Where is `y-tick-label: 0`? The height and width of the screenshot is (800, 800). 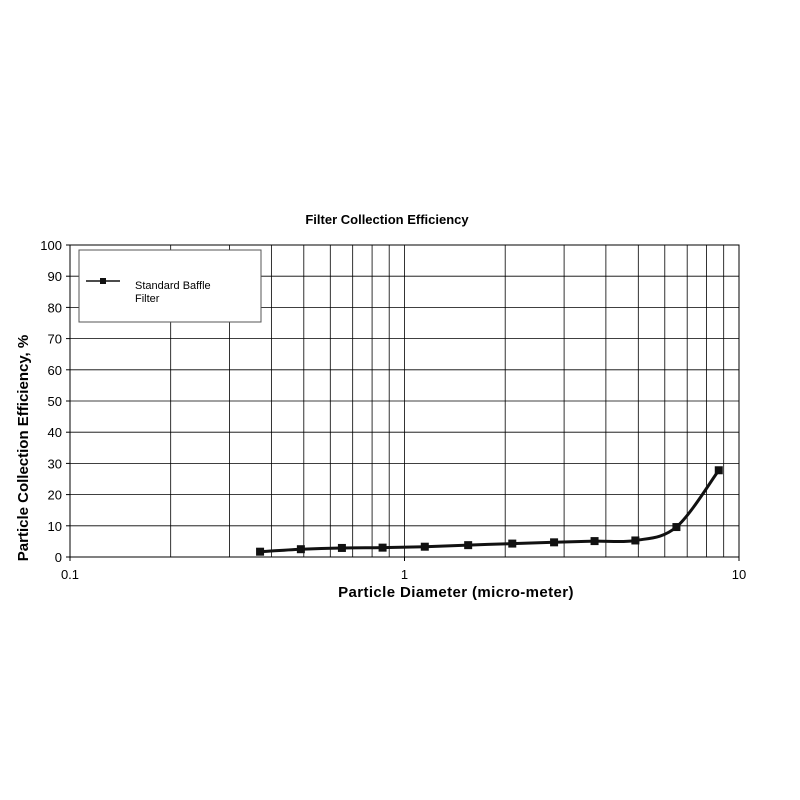 y-tick-label: 0 is located at coordinates (58, 557).